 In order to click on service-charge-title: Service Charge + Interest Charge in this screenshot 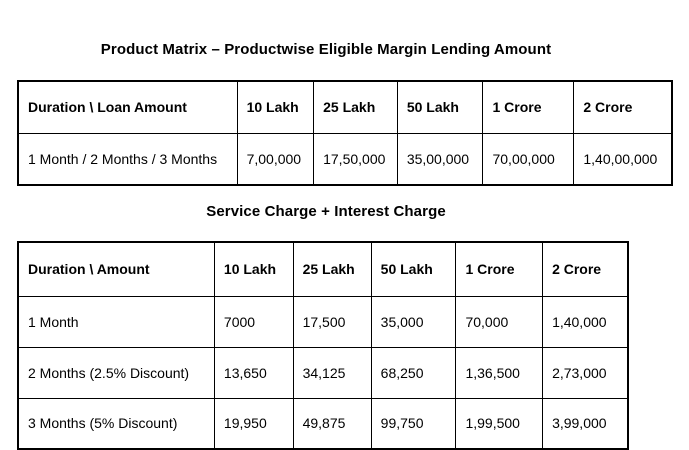, I will do `click(326, 211)`.